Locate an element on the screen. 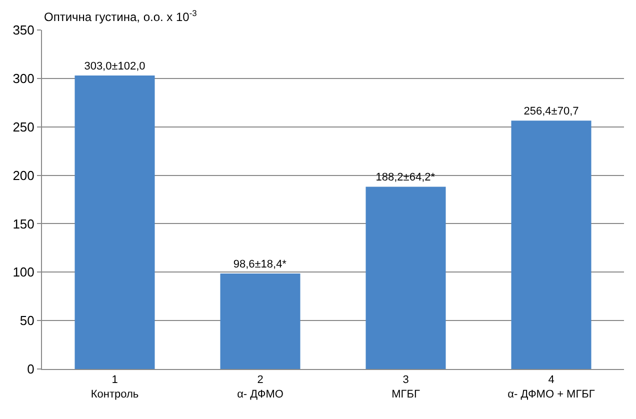  y-tick-label: 300 is located at coordinates (23, 78).